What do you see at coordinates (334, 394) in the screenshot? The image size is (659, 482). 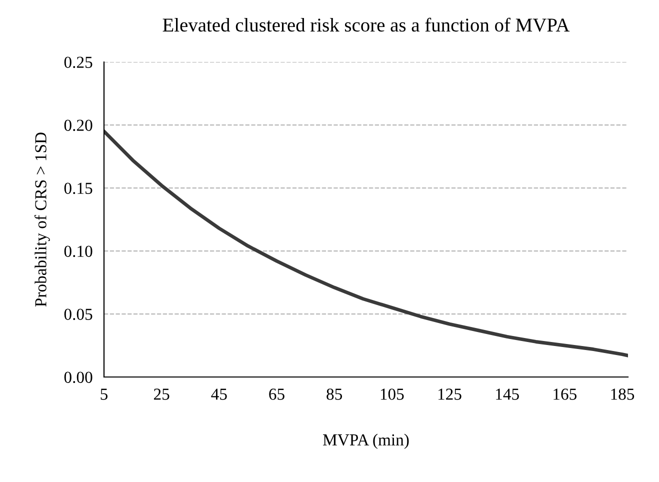 I see `x-tick-label: 85` at bounding box center [334, 394].